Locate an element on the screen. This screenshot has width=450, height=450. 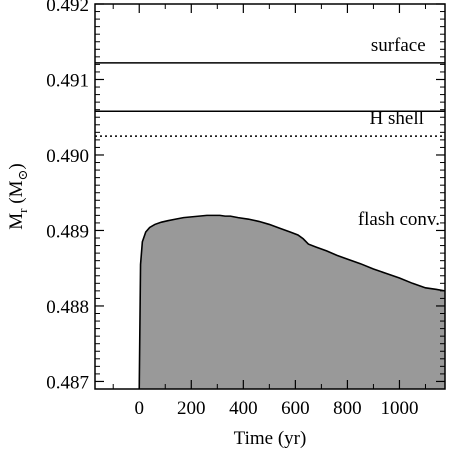
x-tick-label: 400 is located at coordinates (243, 408).